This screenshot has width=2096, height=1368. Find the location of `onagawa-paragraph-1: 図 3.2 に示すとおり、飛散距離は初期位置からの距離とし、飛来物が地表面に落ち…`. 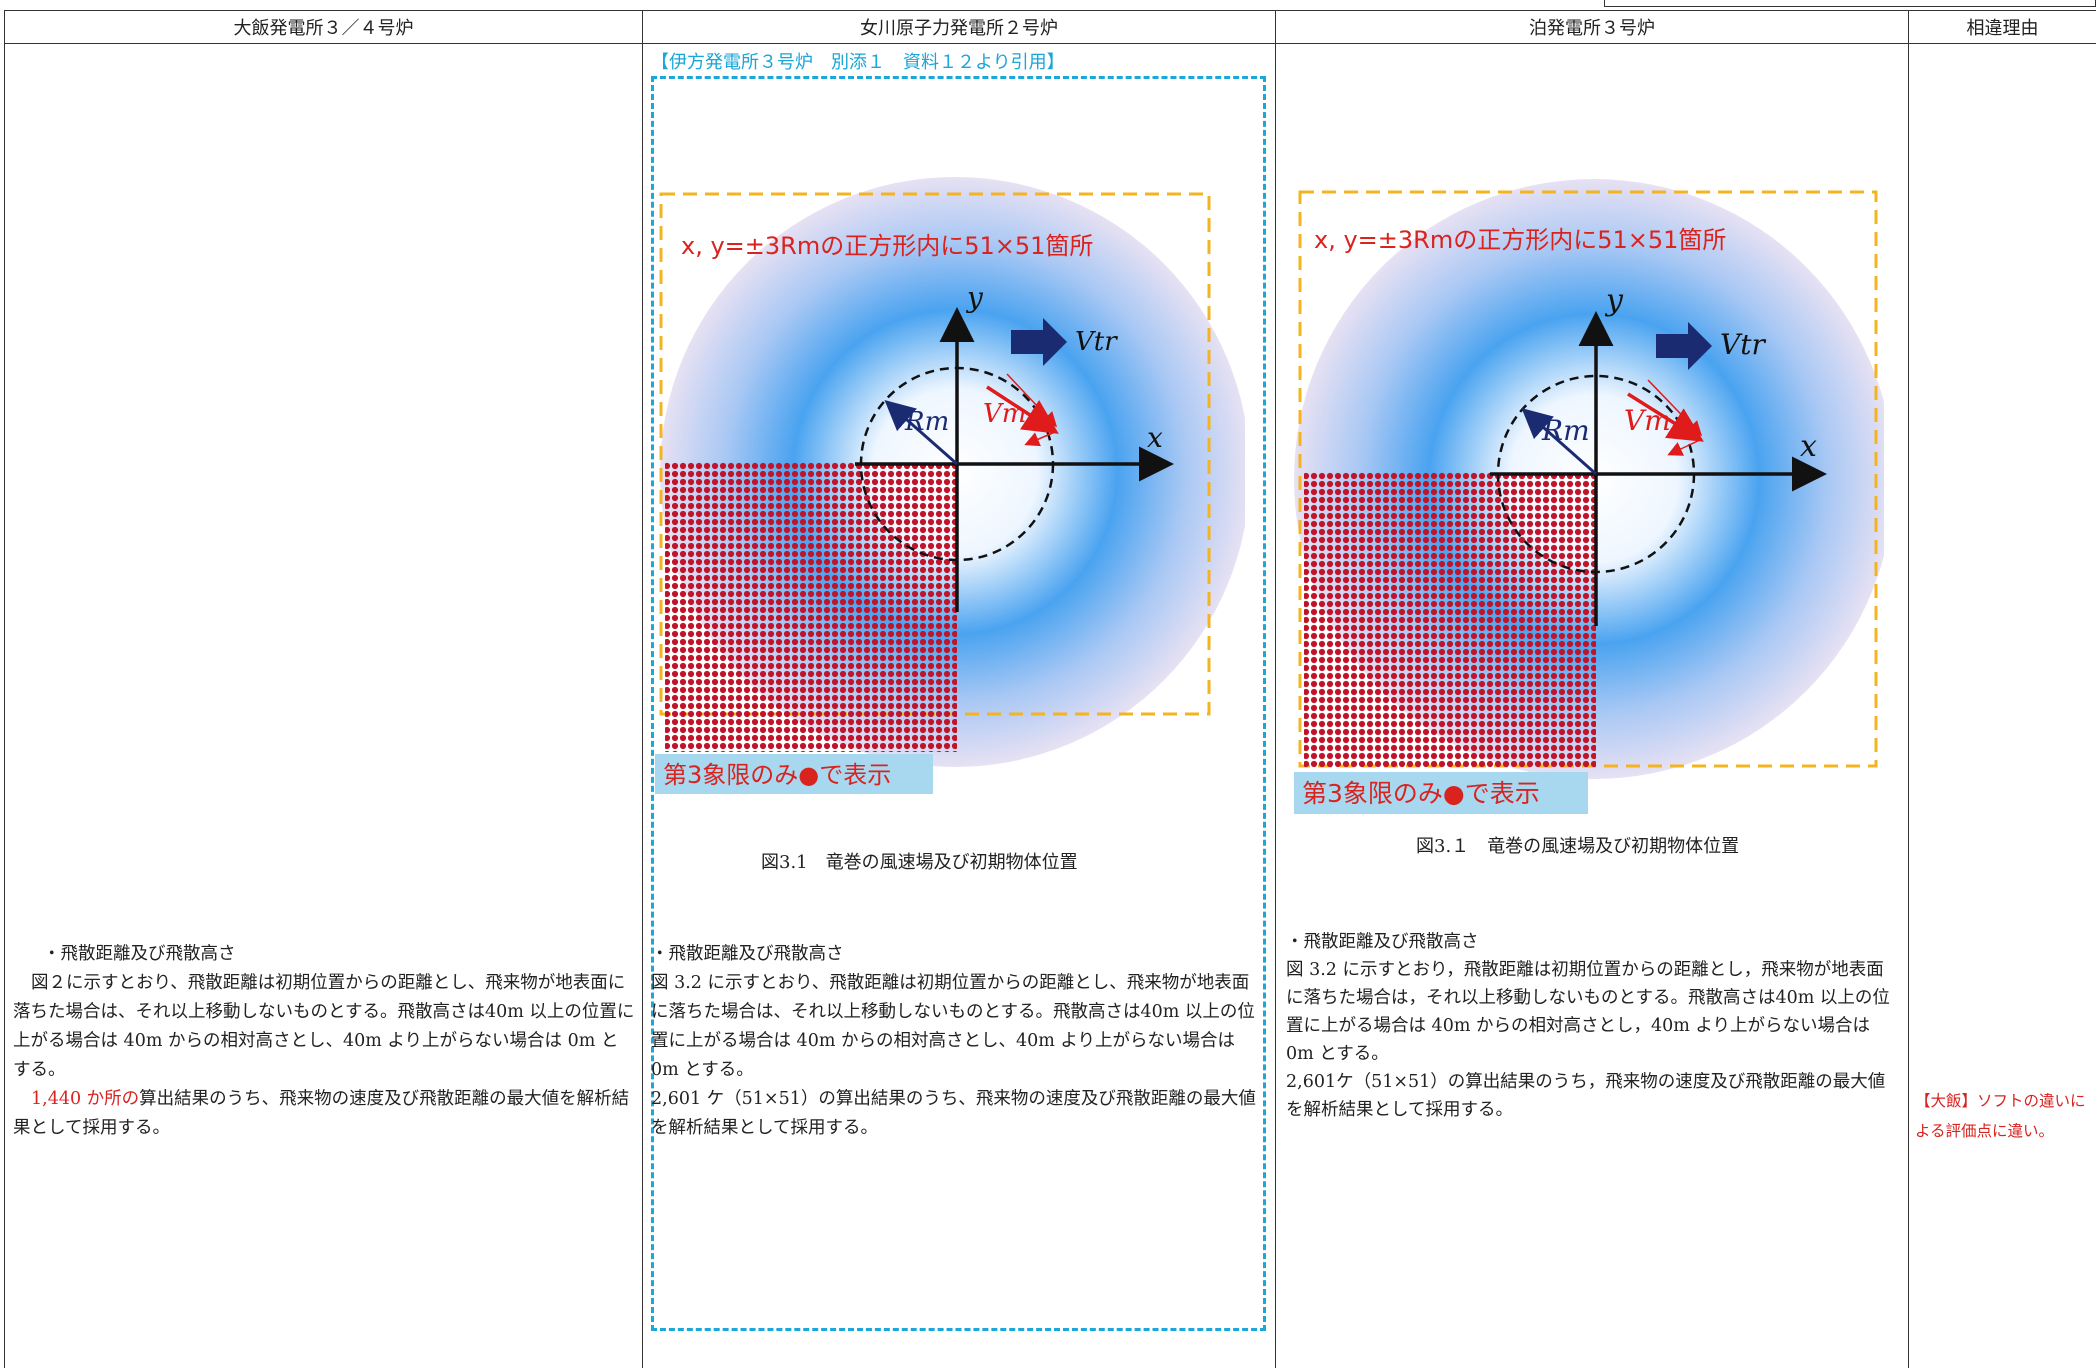

onagawa-paragraph-1: 図 3.2 に示すとおり、飛散距離は初期位置からの距離とし、飛来物が地表面に落ち… is located at coordinates (953, 1026).